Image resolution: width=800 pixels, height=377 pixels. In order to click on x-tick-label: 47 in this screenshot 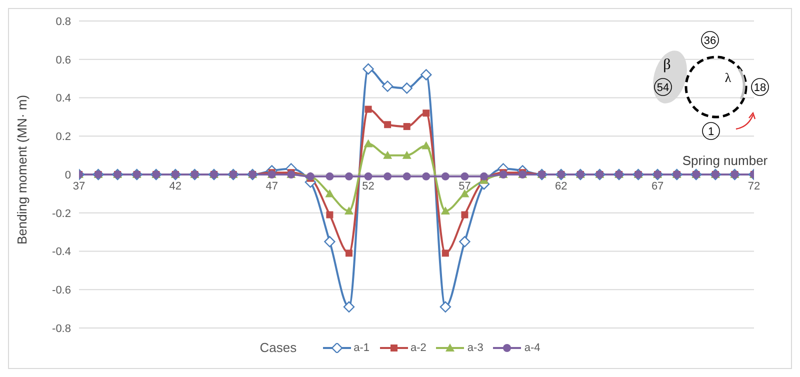, I will do `click(272, 186)`.